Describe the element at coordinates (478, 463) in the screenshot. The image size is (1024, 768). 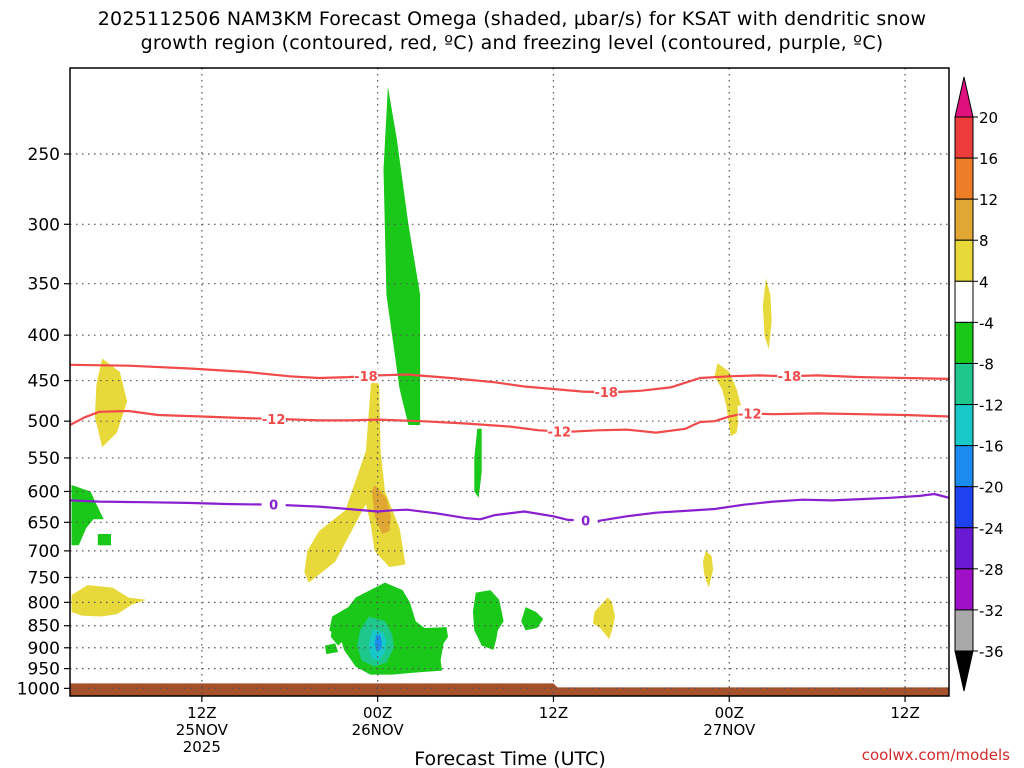
I see `omega-region-green-vertical-thin` at that location.